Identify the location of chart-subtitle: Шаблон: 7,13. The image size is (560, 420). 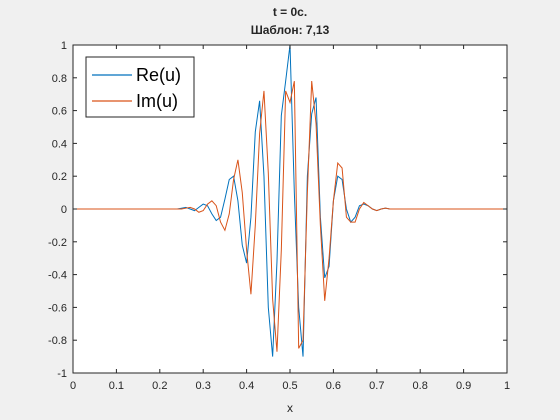
(290, 30).